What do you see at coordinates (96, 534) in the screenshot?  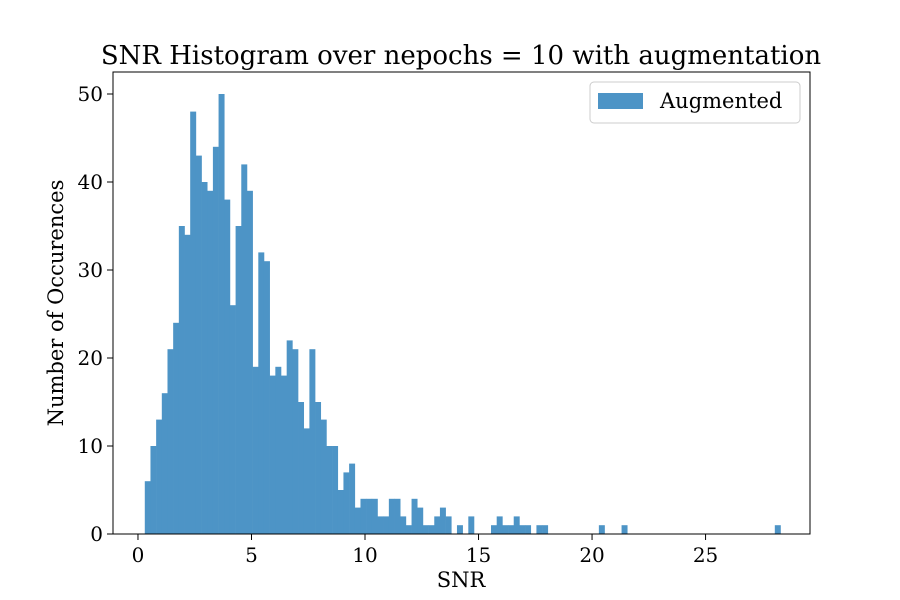 I see `y-tick-label: 0` at bounding box center [96, 534].